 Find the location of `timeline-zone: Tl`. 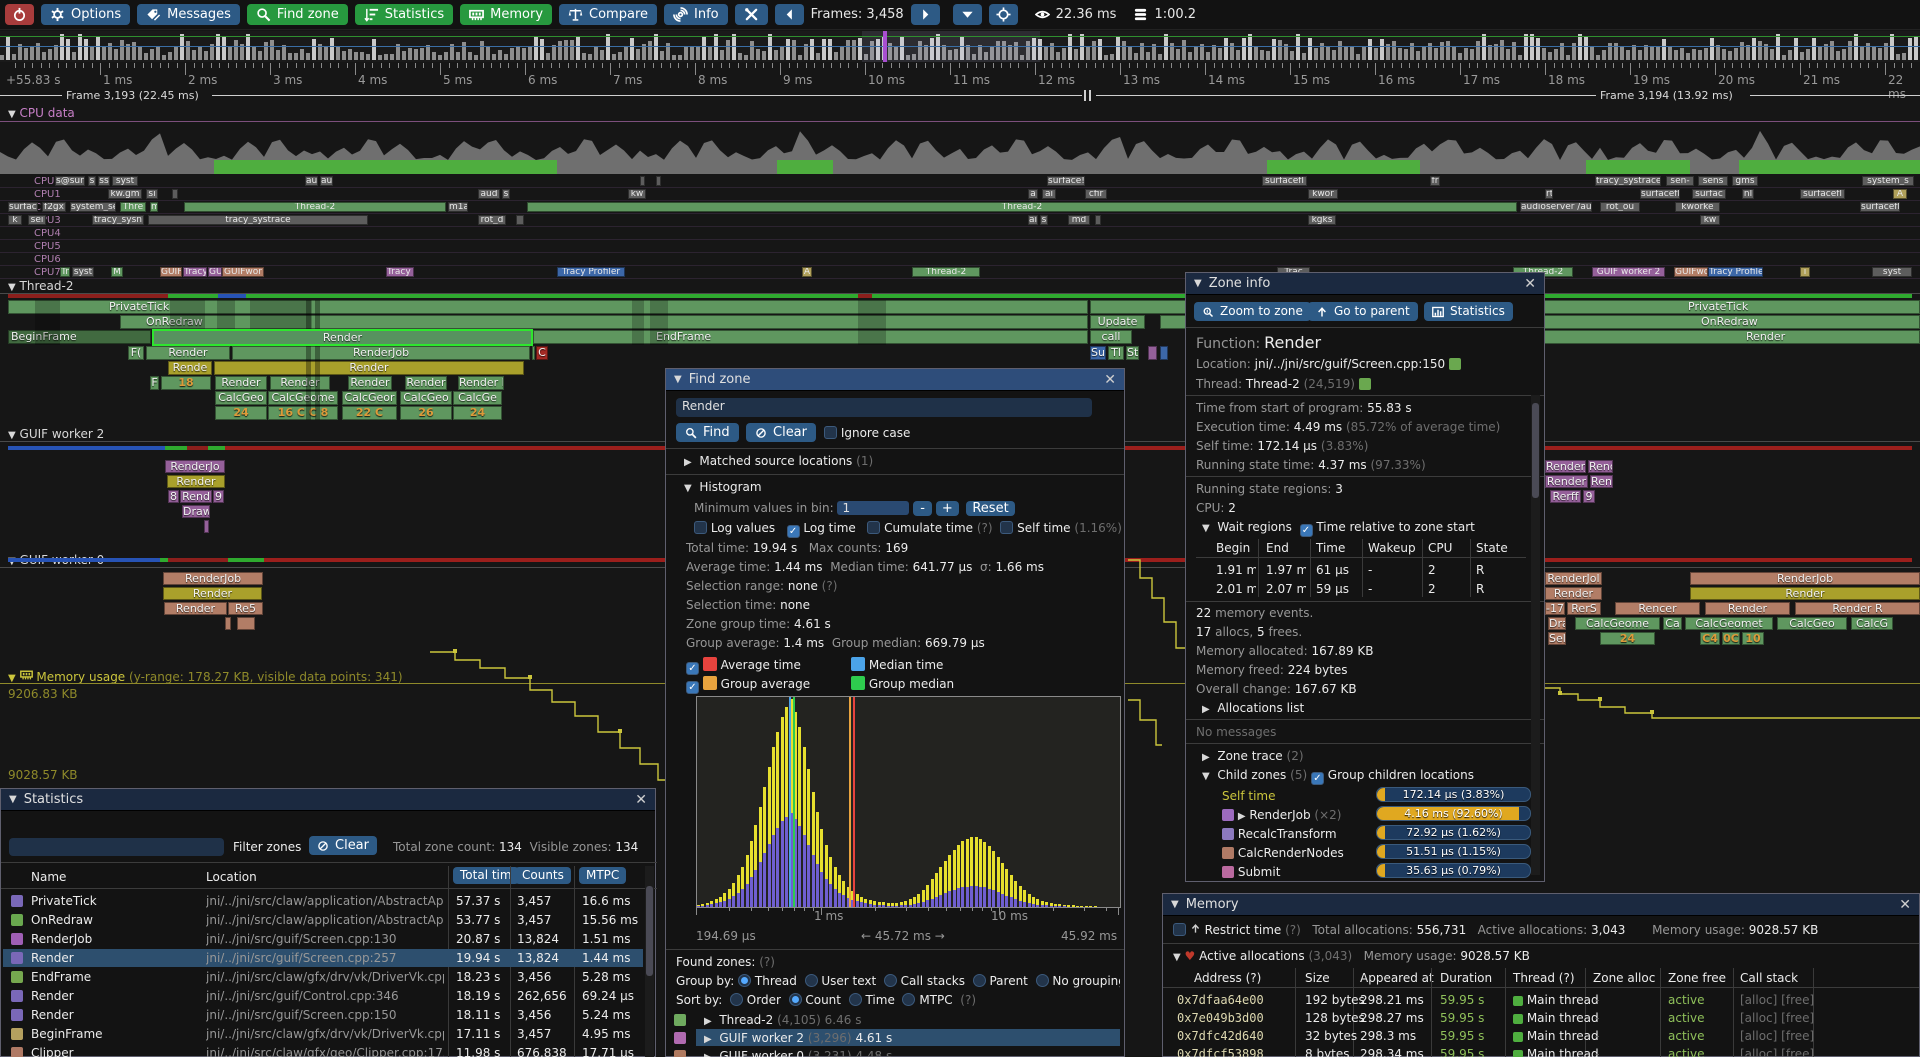

timeline-zone: Tl is located at coordinates (1116, 353).